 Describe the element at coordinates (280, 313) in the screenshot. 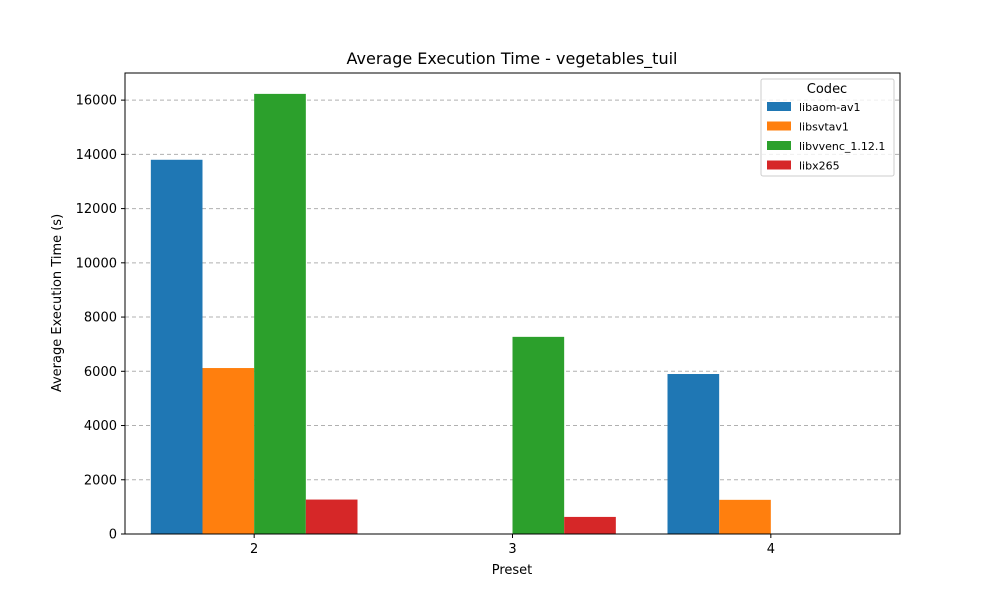

I see `bar-libvvenc_1.12.1-2` at that location.